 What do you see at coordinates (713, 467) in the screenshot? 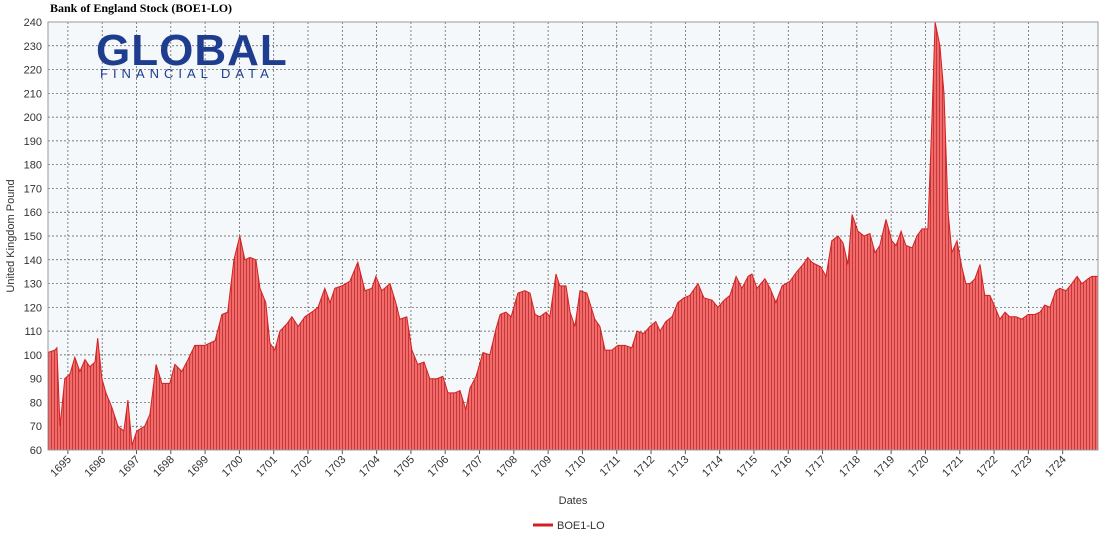
I see `x-tick-label: 1714` at bounding box center [713, 467].